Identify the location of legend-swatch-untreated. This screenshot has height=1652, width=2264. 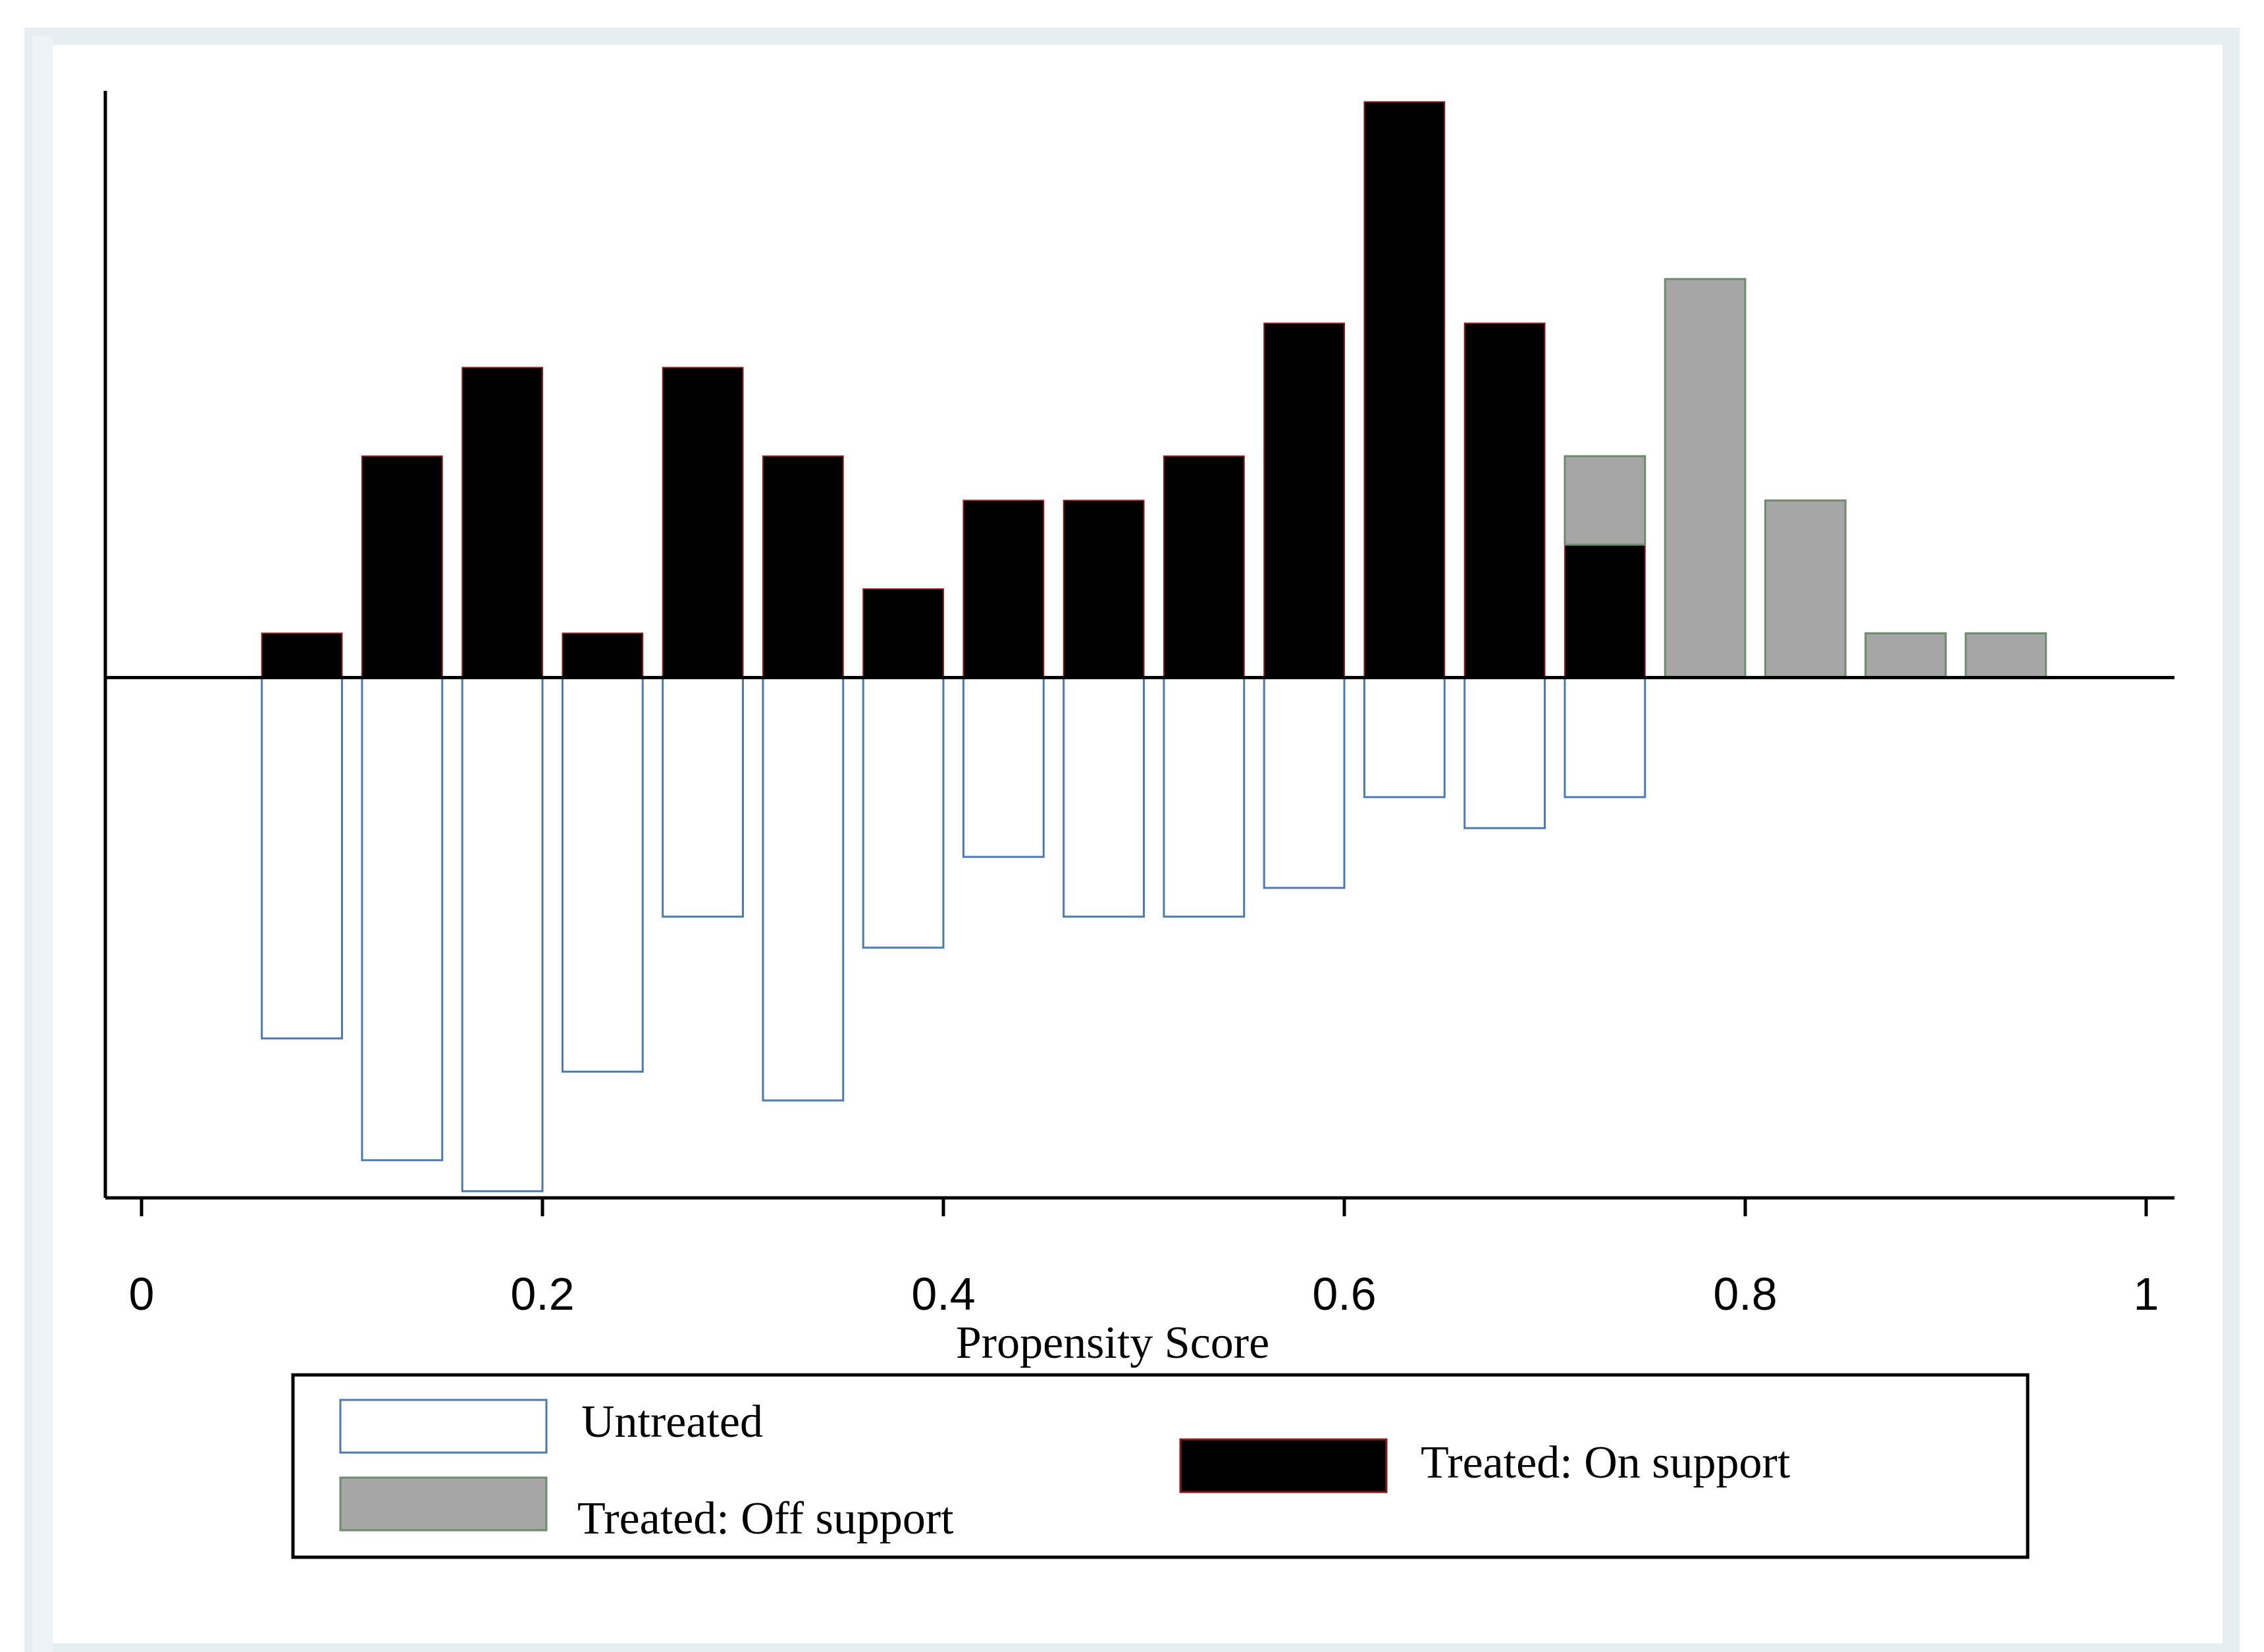
(443, 1426).